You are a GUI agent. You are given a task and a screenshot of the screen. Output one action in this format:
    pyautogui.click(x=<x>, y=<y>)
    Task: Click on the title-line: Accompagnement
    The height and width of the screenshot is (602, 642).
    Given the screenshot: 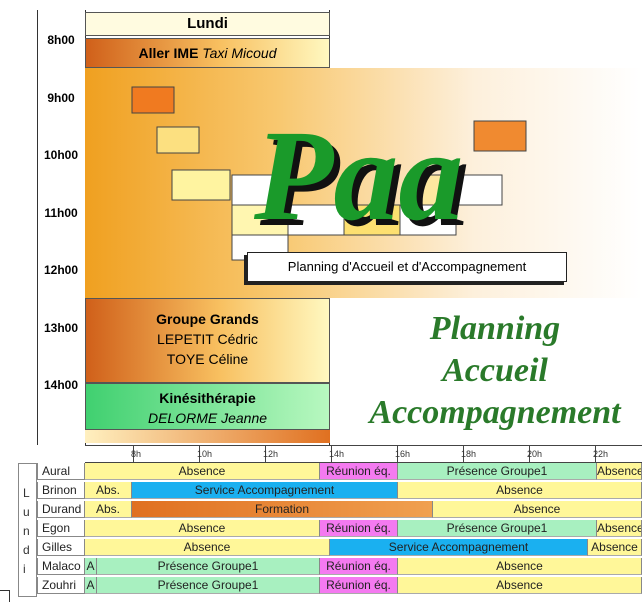 What is the action you would take?
    pyautogui.click(x=495, y=412)
    